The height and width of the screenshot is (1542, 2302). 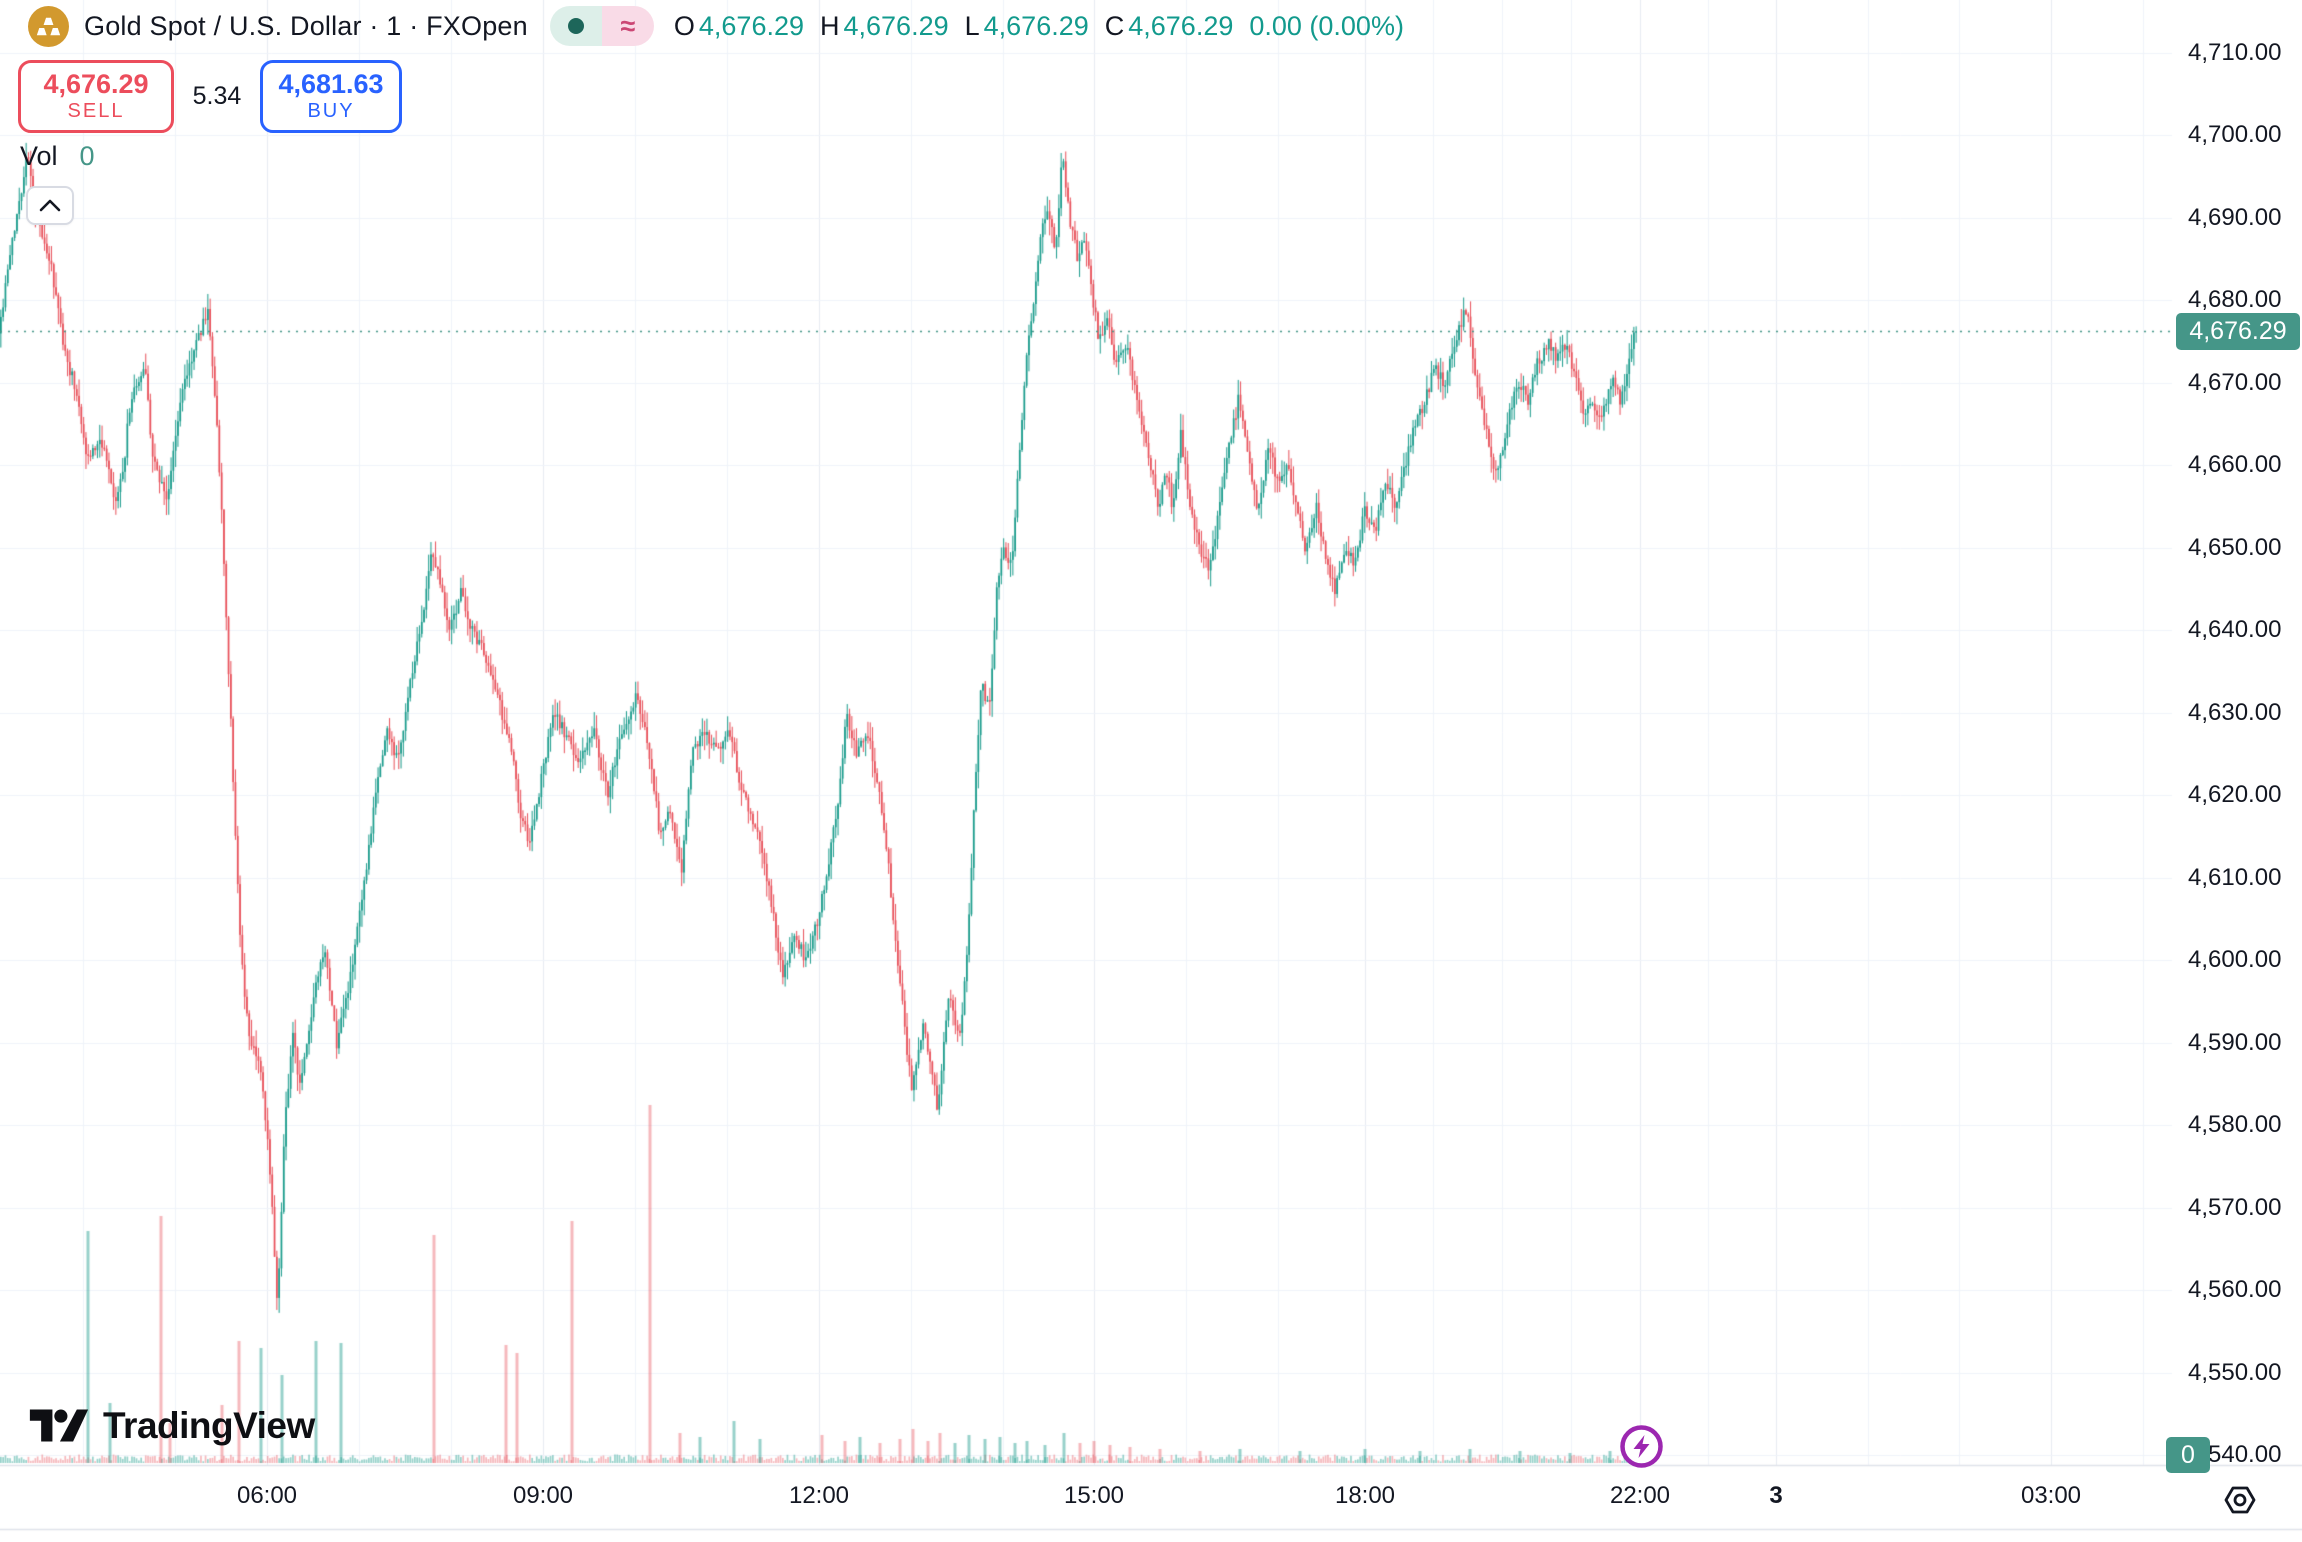 What do you see at coordinates (209, 1425) in the screenshot?
I see `tradingview-logo-text: TradingView` at bounding box center [209, 1425].